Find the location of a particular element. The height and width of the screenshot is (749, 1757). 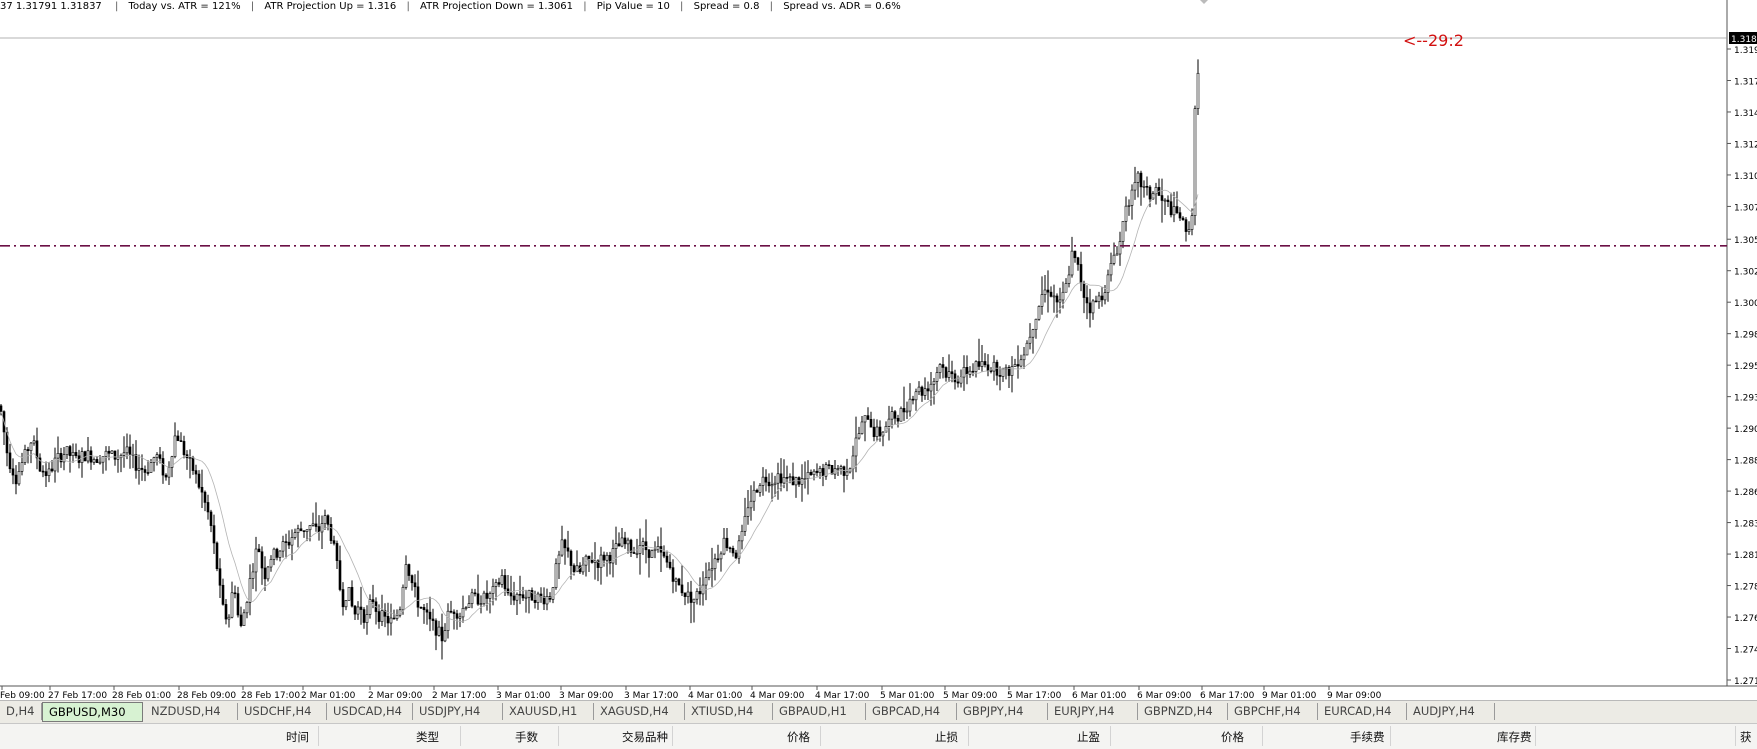

chart-tab-usdchf-h4: USDCHF,H4 is located at coordinates (282, 711).